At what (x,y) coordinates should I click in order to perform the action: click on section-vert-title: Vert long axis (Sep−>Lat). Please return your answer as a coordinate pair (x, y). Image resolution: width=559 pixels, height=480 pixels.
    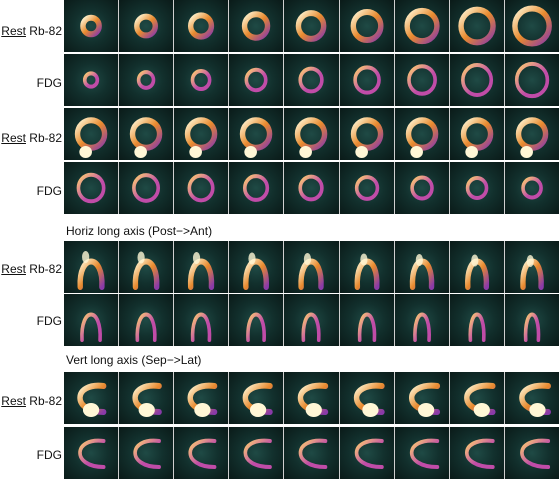
    Looking at the image, I should click on (134, 360).